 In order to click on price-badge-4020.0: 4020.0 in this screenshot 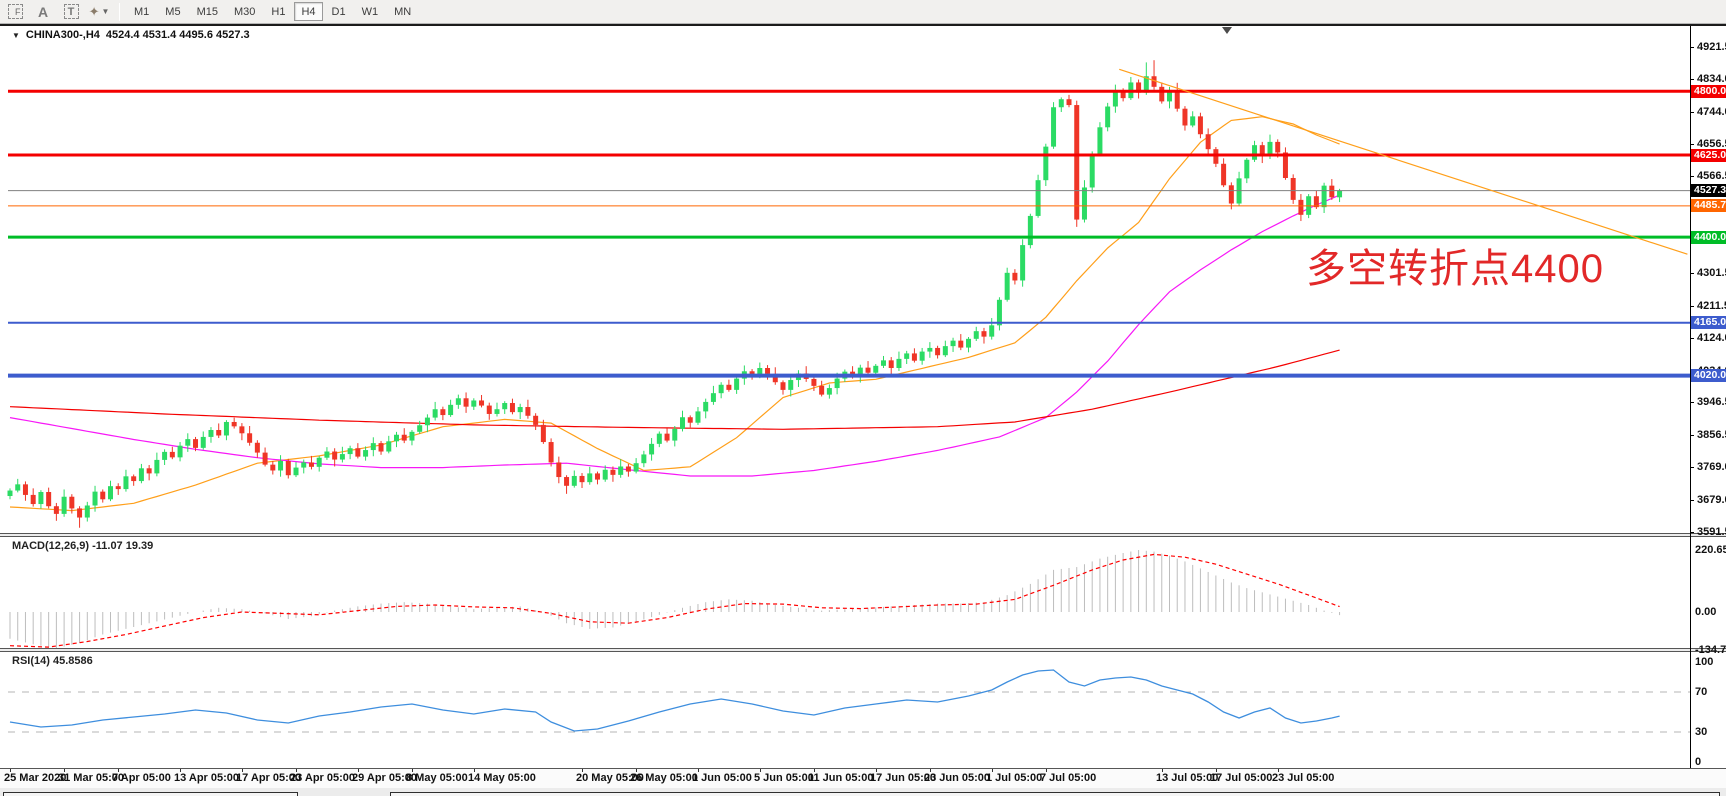, I will do `click(1708, 375)`.